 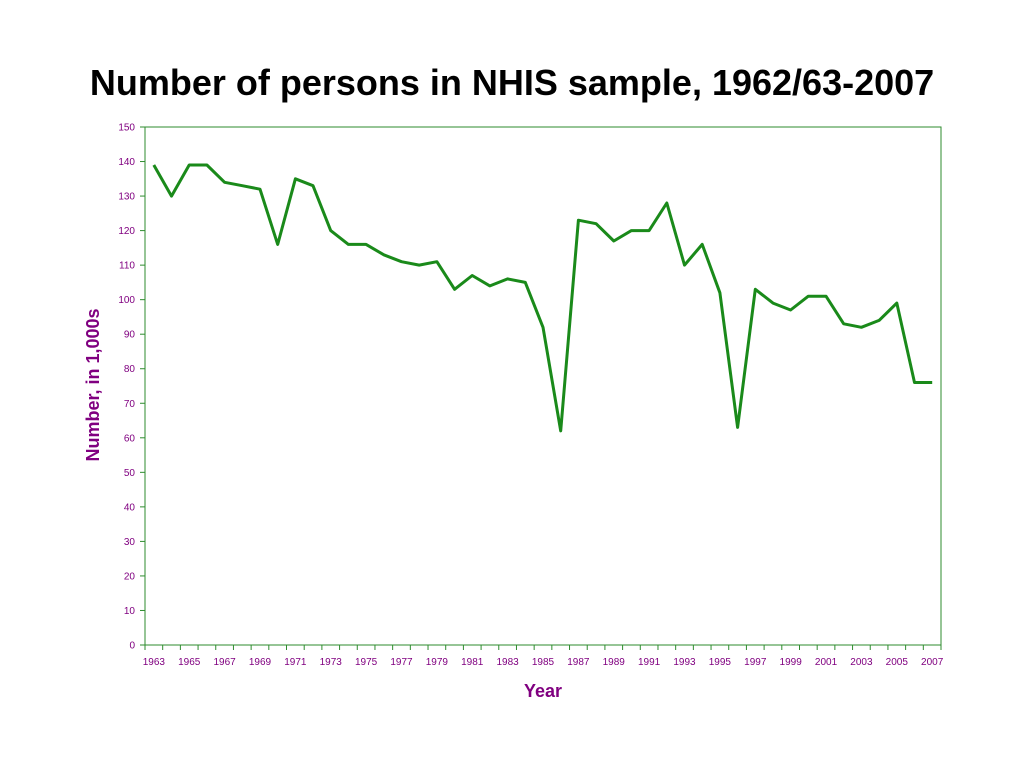 What do you see at coordinates (614, 662) in the screenshot?
I see `x-tick-label: 1989` at bounding box center [614, 662].